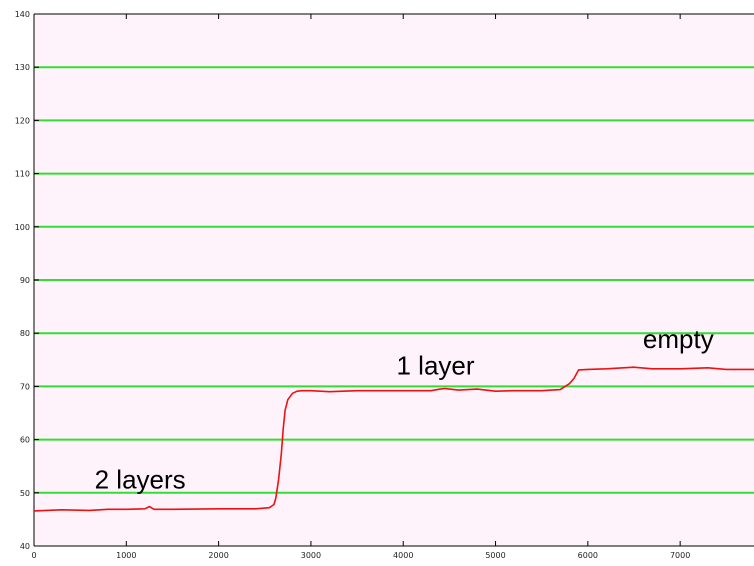 The image size is (754, 566). Describe the element at coordinates (22, 120) in the screenshot. I see `y-tick-label-120: 120` at that location.